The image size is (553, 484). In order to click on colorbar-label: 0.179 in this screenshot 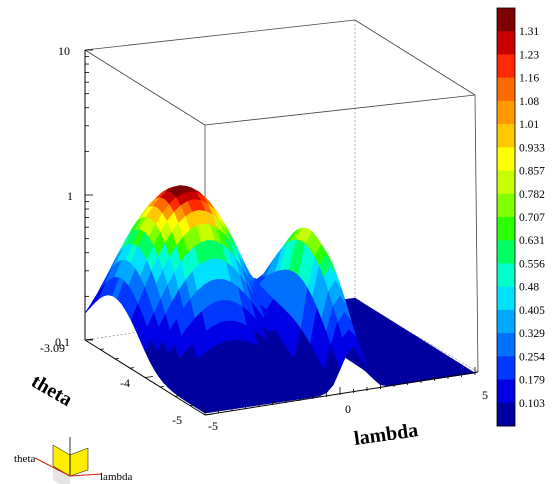, I will do `click(532, 381)`.